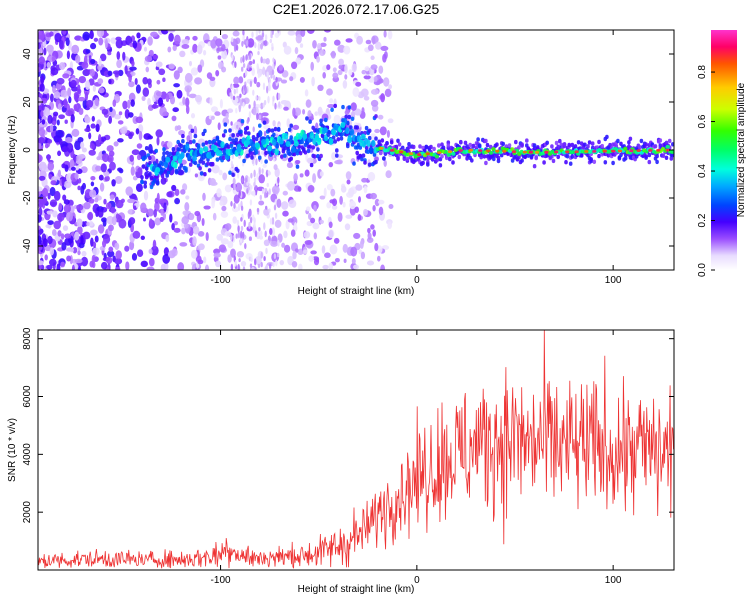  Describe the element at coordinates (27, 396) in the screenshot. I see `snr-y-tick-label: 6000` at that location.